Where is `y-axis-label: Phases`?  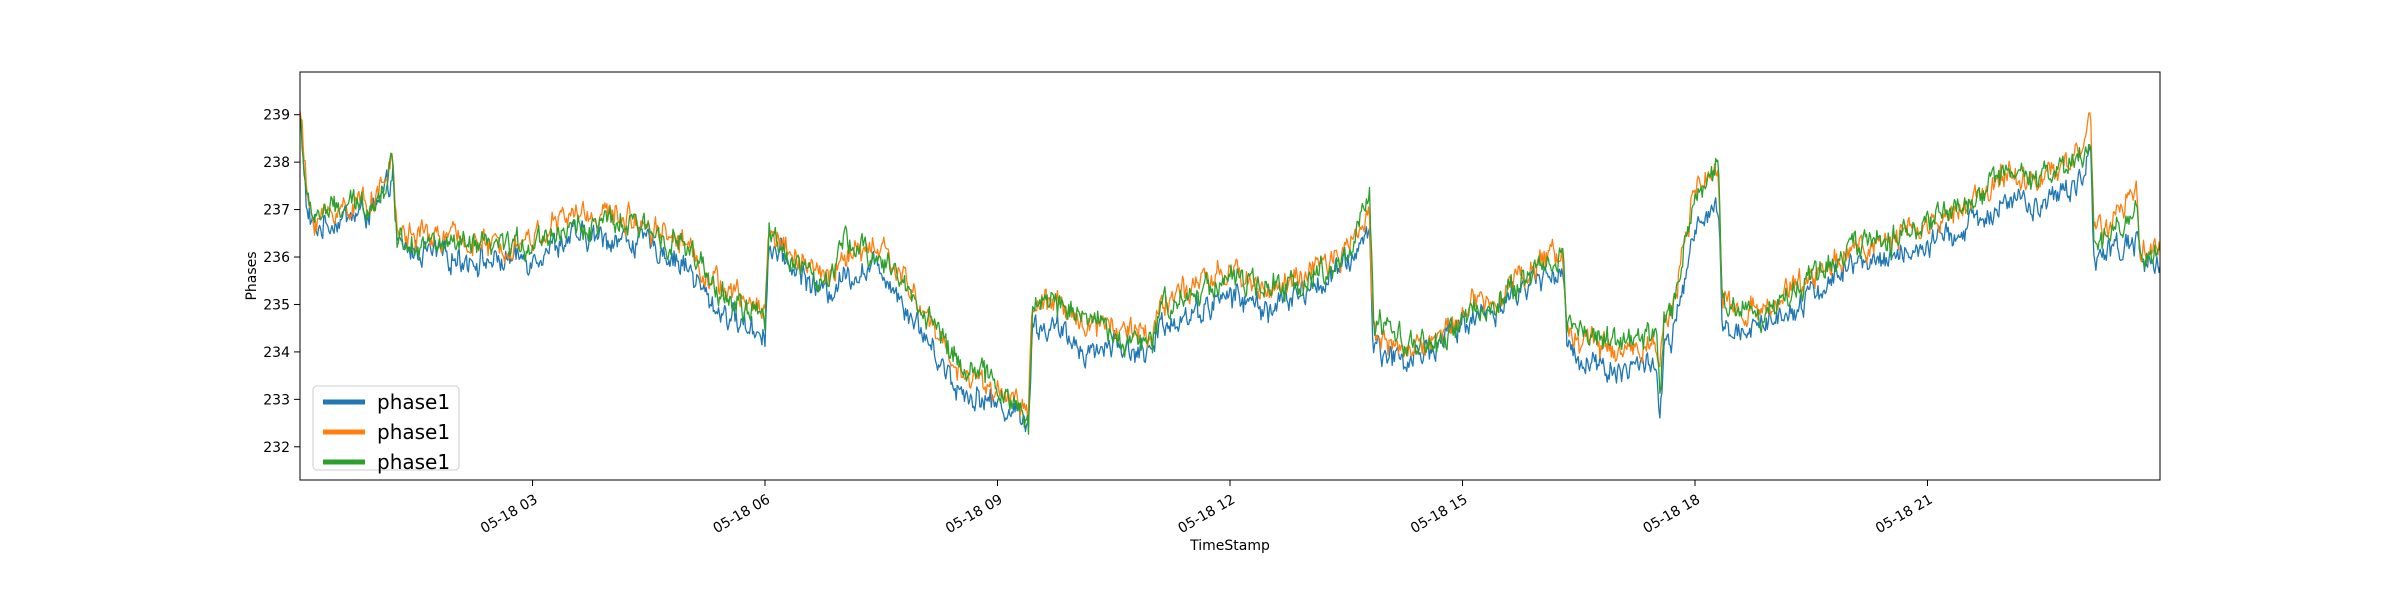
y-axis-label: Phases is located at coordinates (252, 275).